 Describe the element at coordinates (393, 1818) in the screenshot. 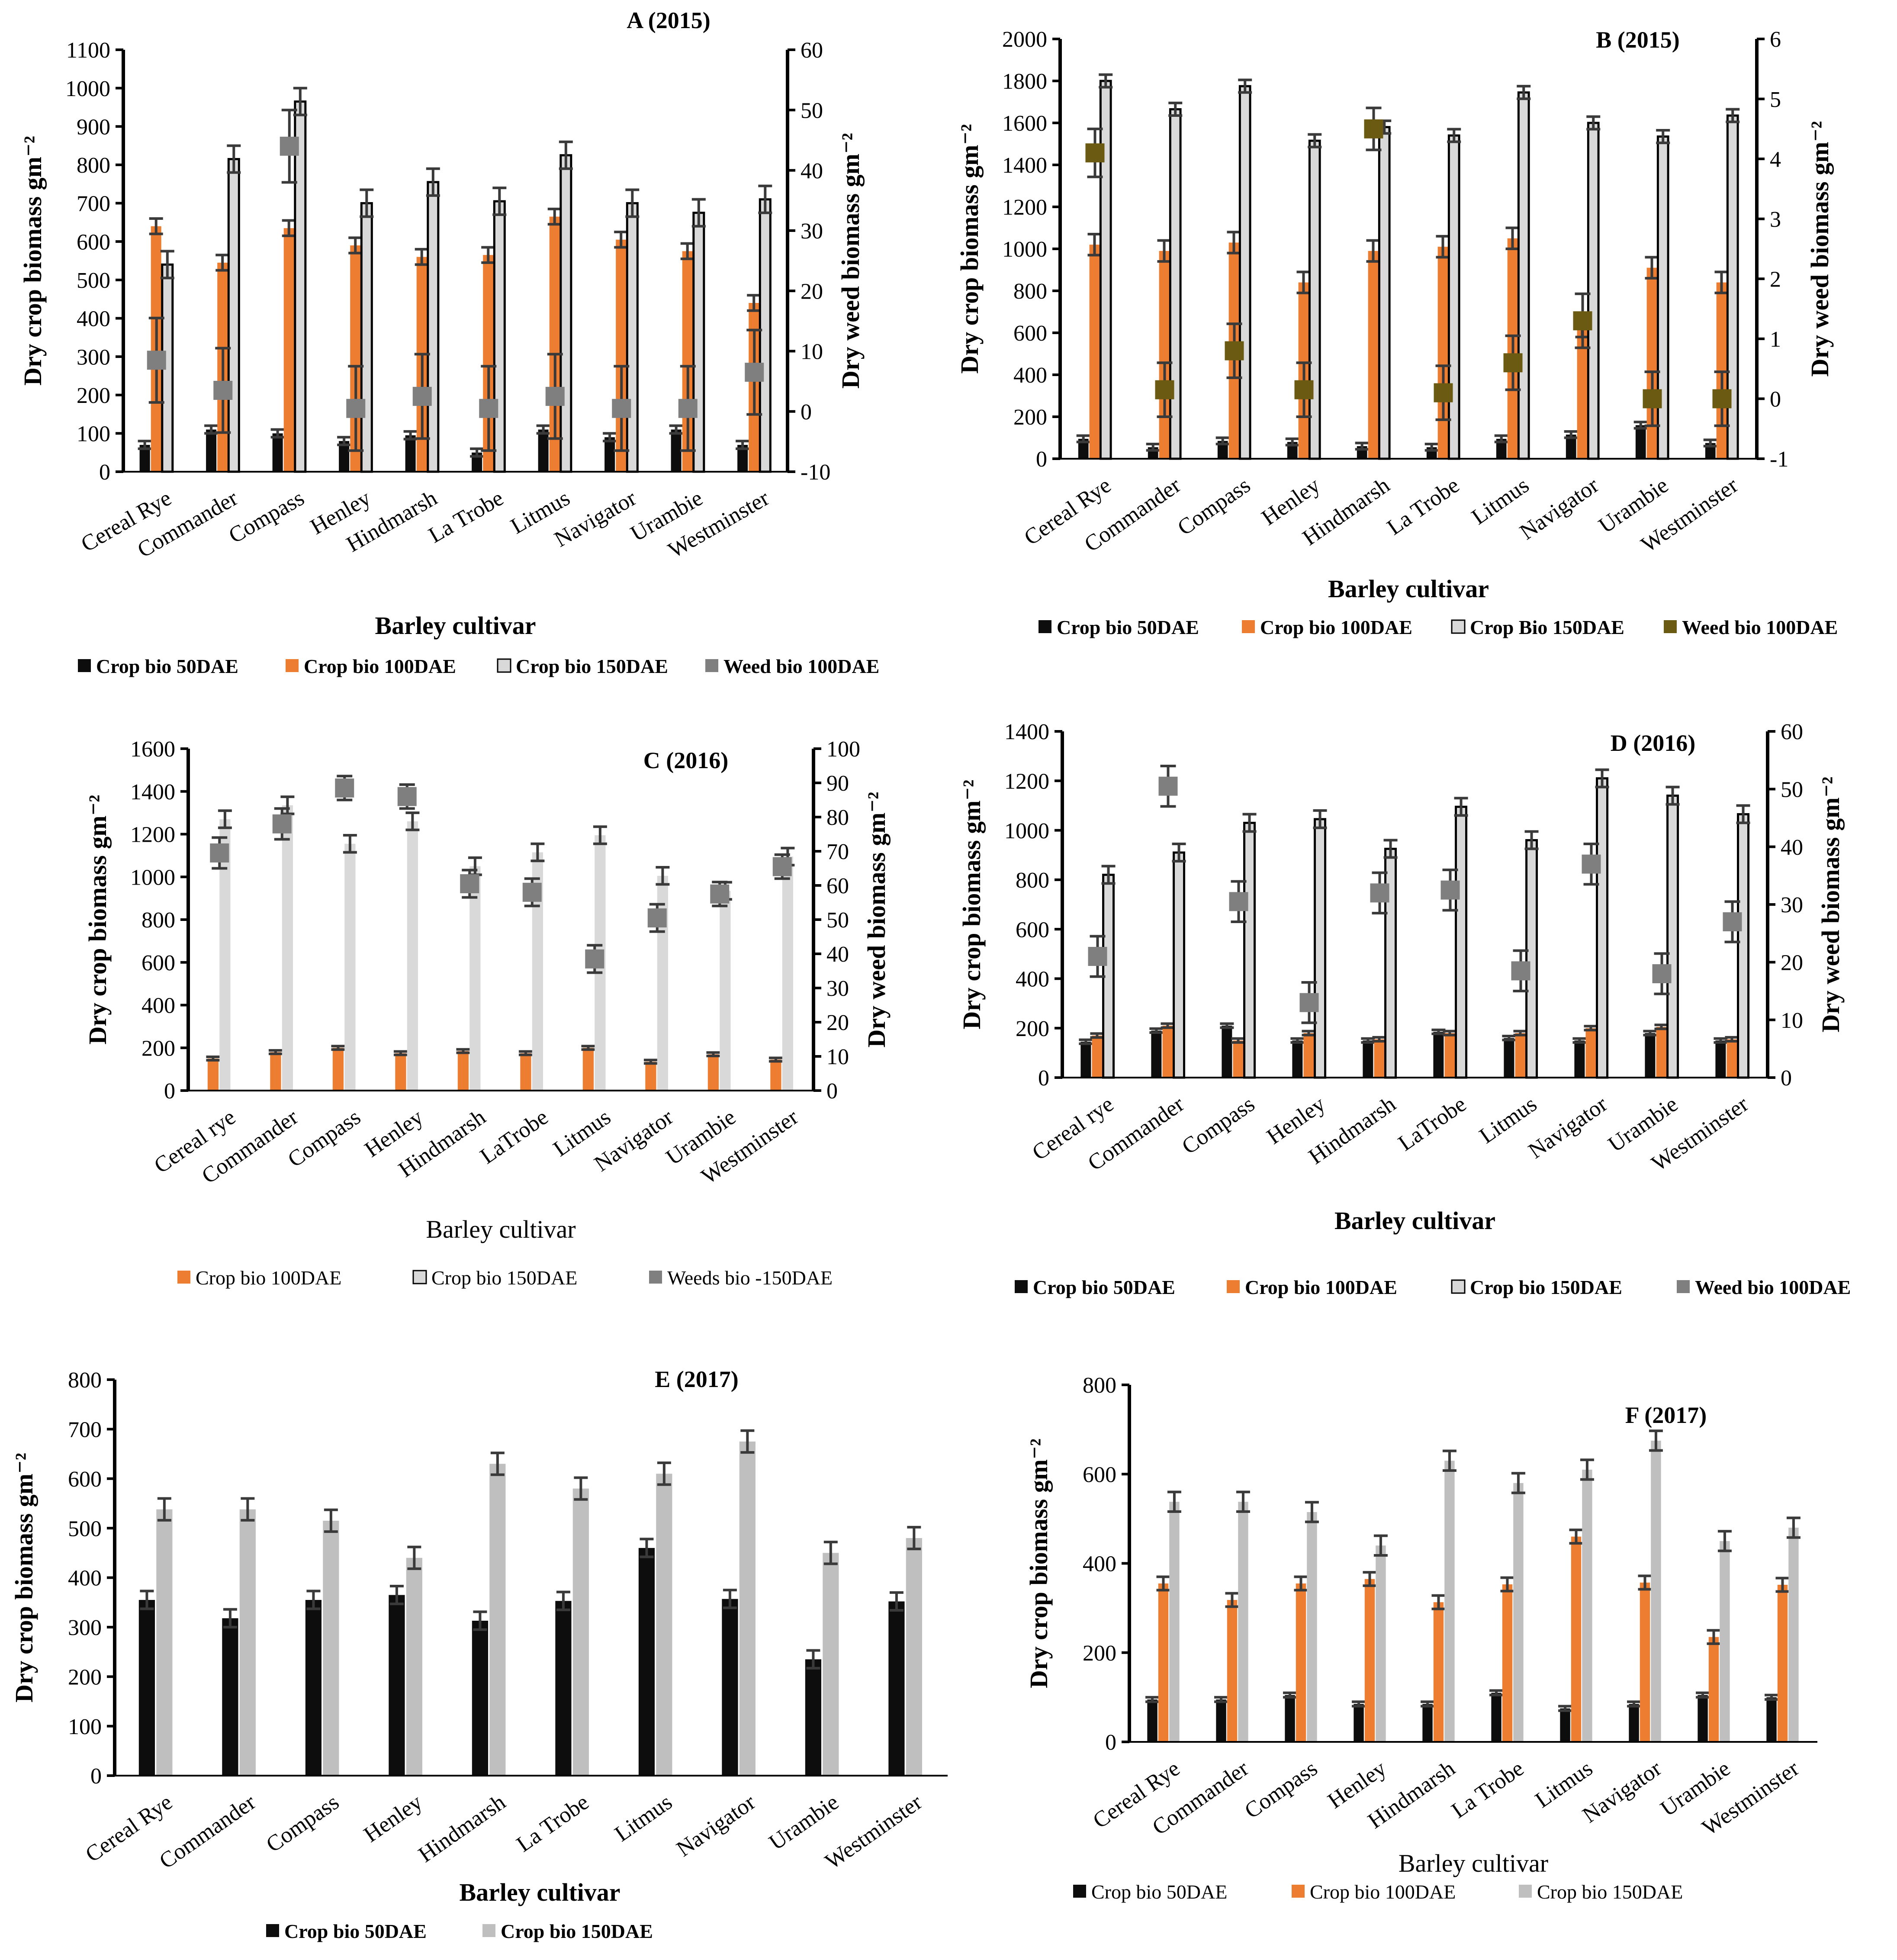

I see `x-tick-label: Henley` at that location.